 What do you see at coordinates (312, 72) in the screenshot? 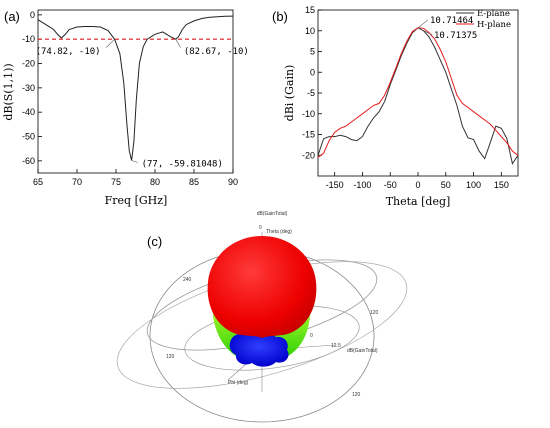
I see `gain-y-tick-label: 0` at bounding box center [312, 72].